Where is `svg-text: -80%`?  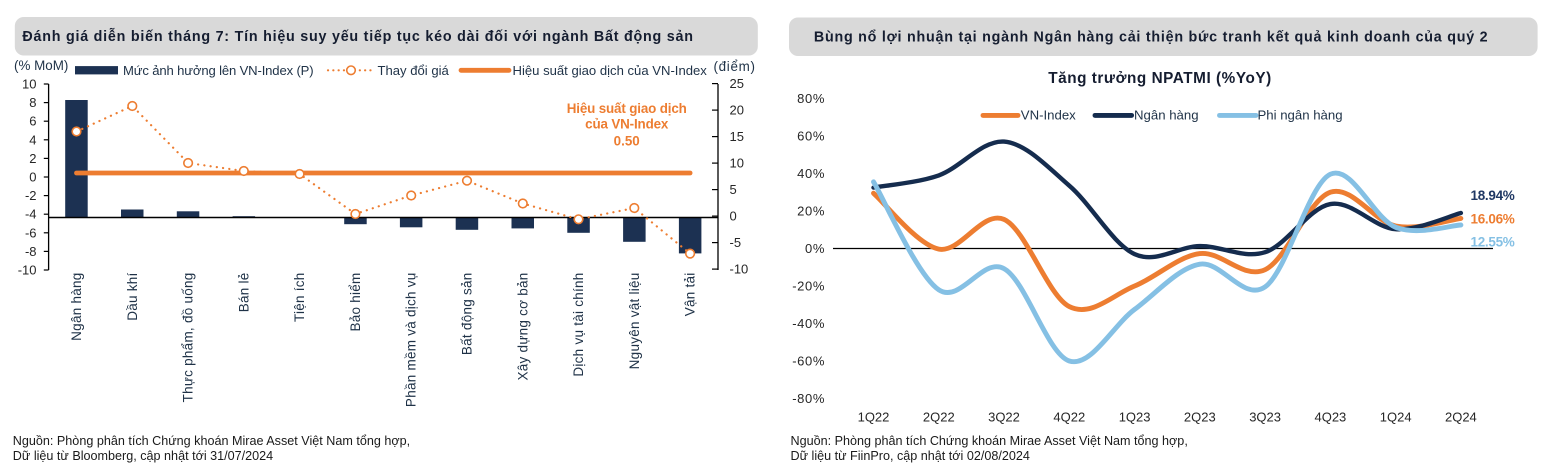 svg-text: -80% is located at coordinates (808, 398).